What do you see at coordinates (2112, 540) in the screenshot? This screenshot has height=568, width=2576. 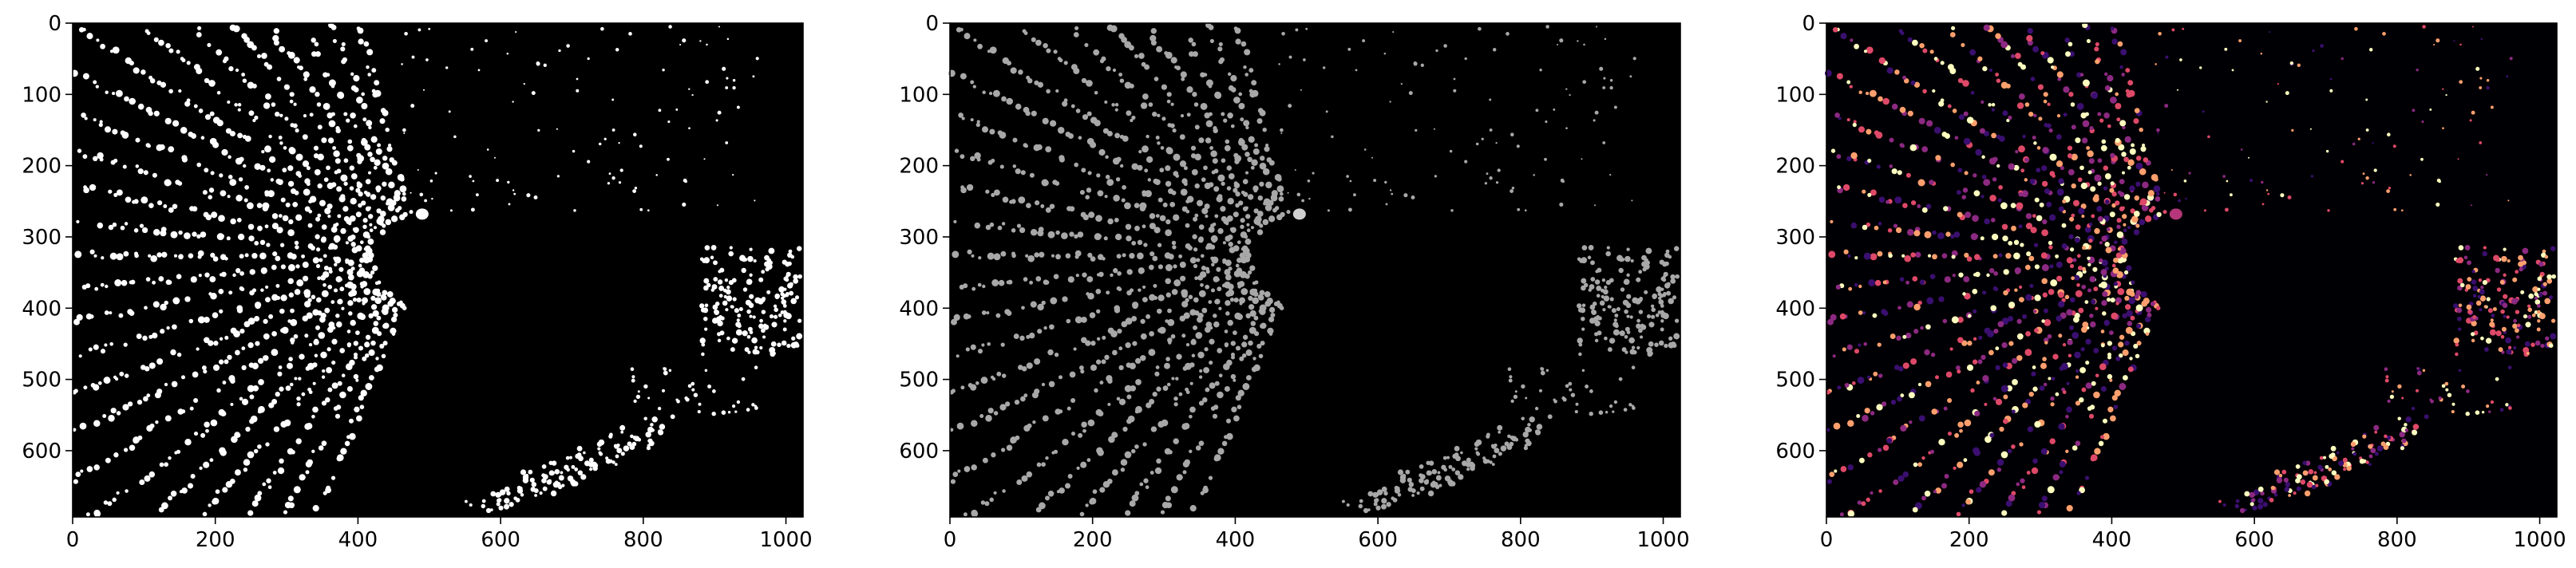 I see `x-tick-label: 400` at bounding box center [2112, 540].